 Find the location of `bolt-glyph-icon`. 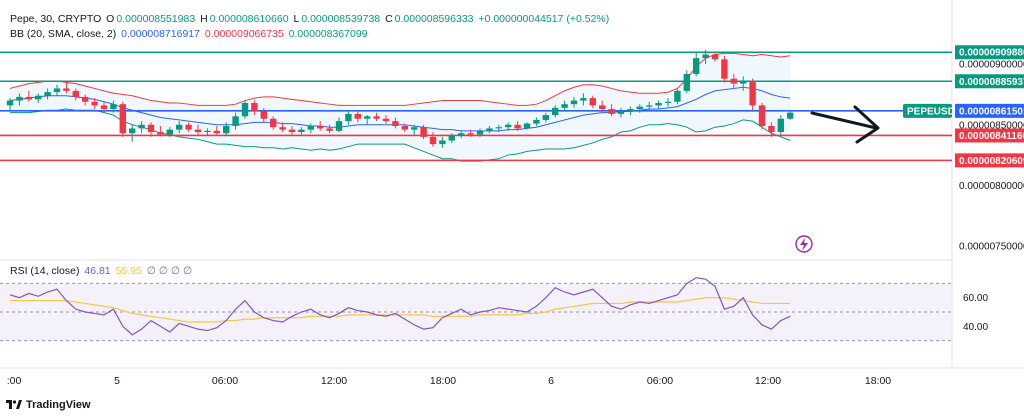

bolt-glyph-icon is located at coordinates (804, 244).